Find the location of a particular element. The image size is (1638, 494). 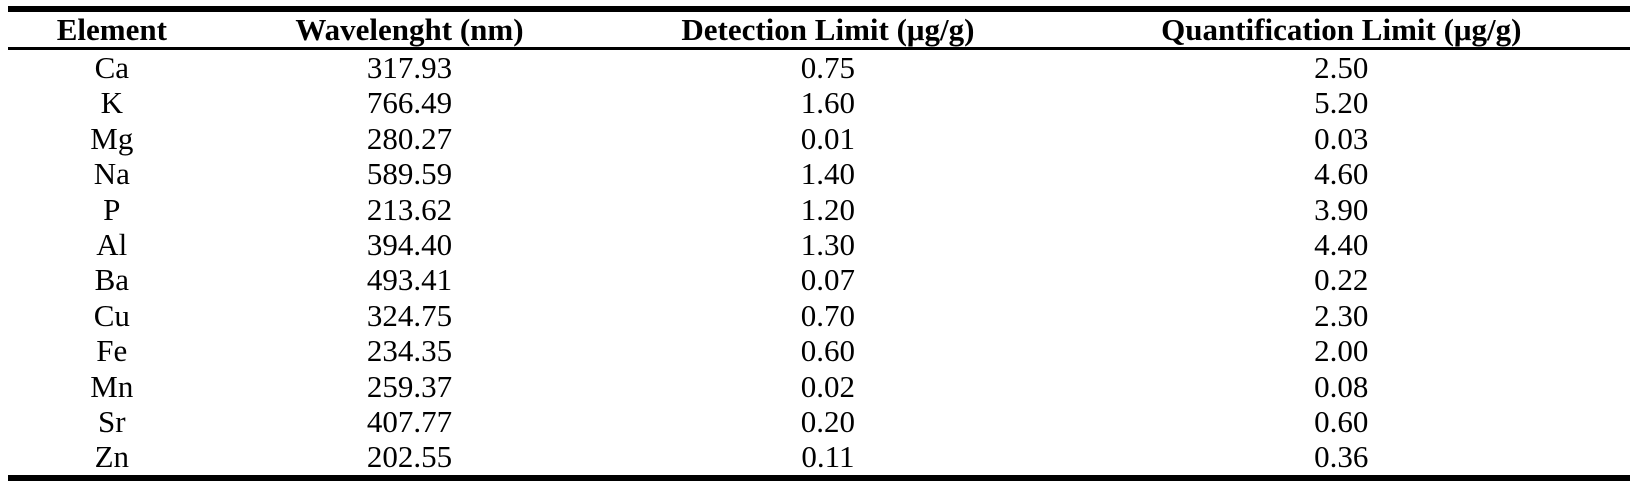

cell-wavelength-nm: 766.49 is located at coordinates (409, 103).